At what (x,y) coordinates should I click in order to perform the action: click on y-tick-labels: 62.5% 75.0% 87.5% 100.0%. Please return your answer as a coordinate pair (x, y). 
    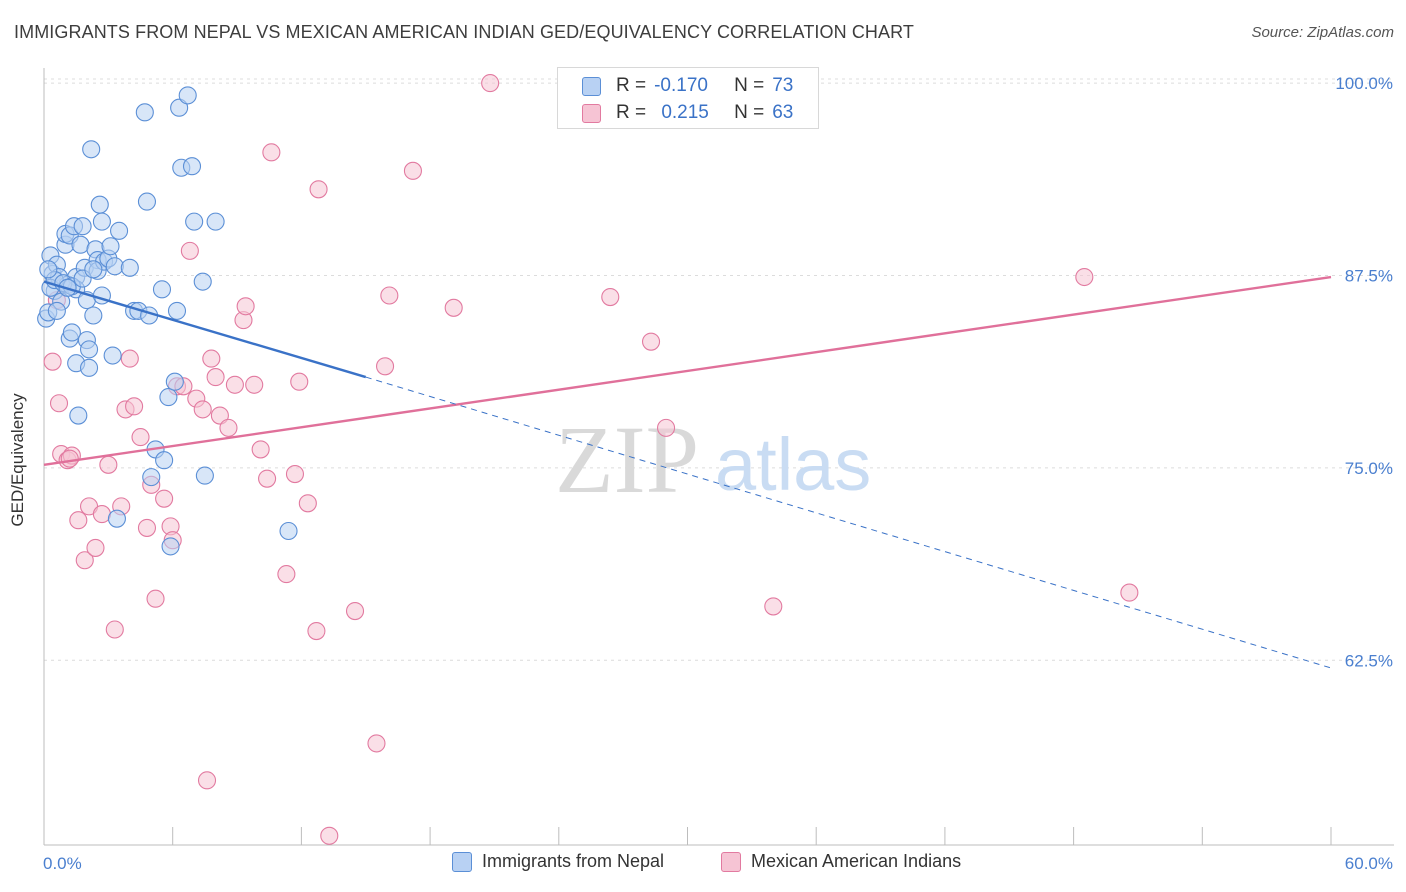
    Looking at the image, I should click on (1364, 372).